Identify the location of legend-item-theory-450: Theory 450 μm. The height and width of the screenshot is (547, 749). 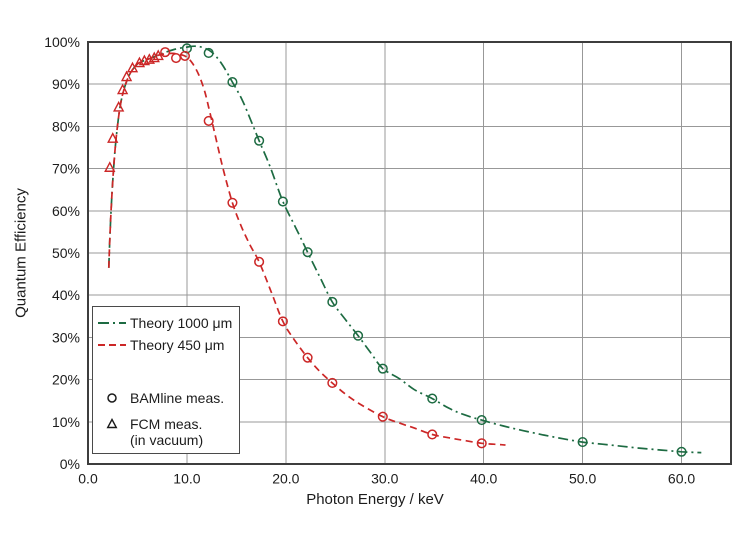
(160, 345).